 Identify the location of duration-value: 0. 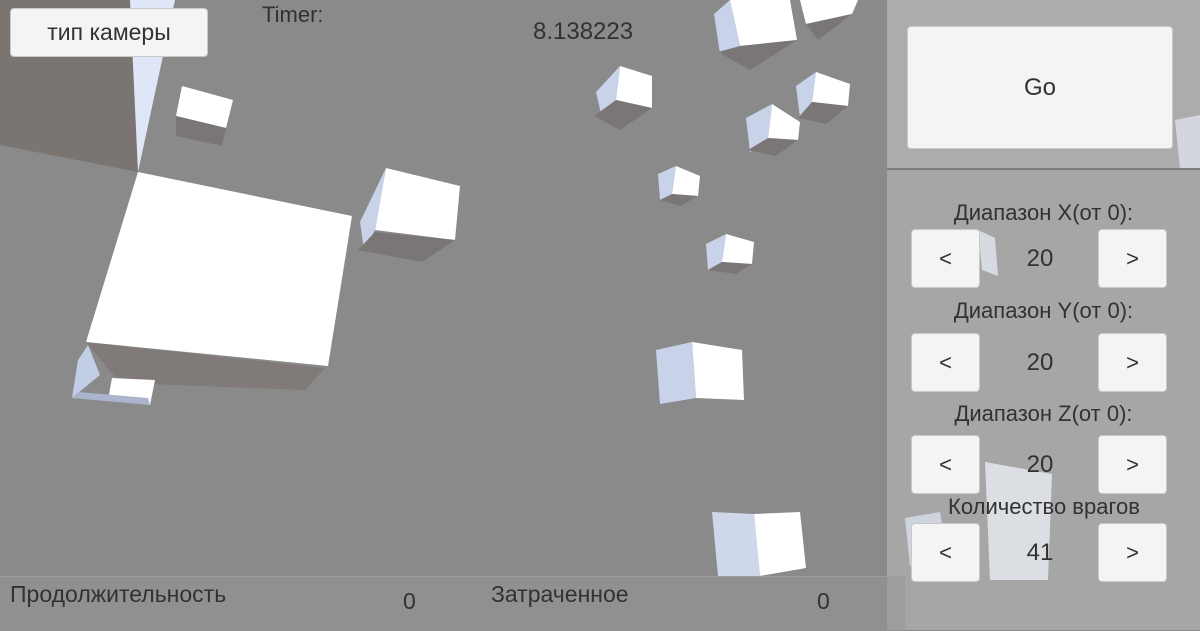
(409, 601).